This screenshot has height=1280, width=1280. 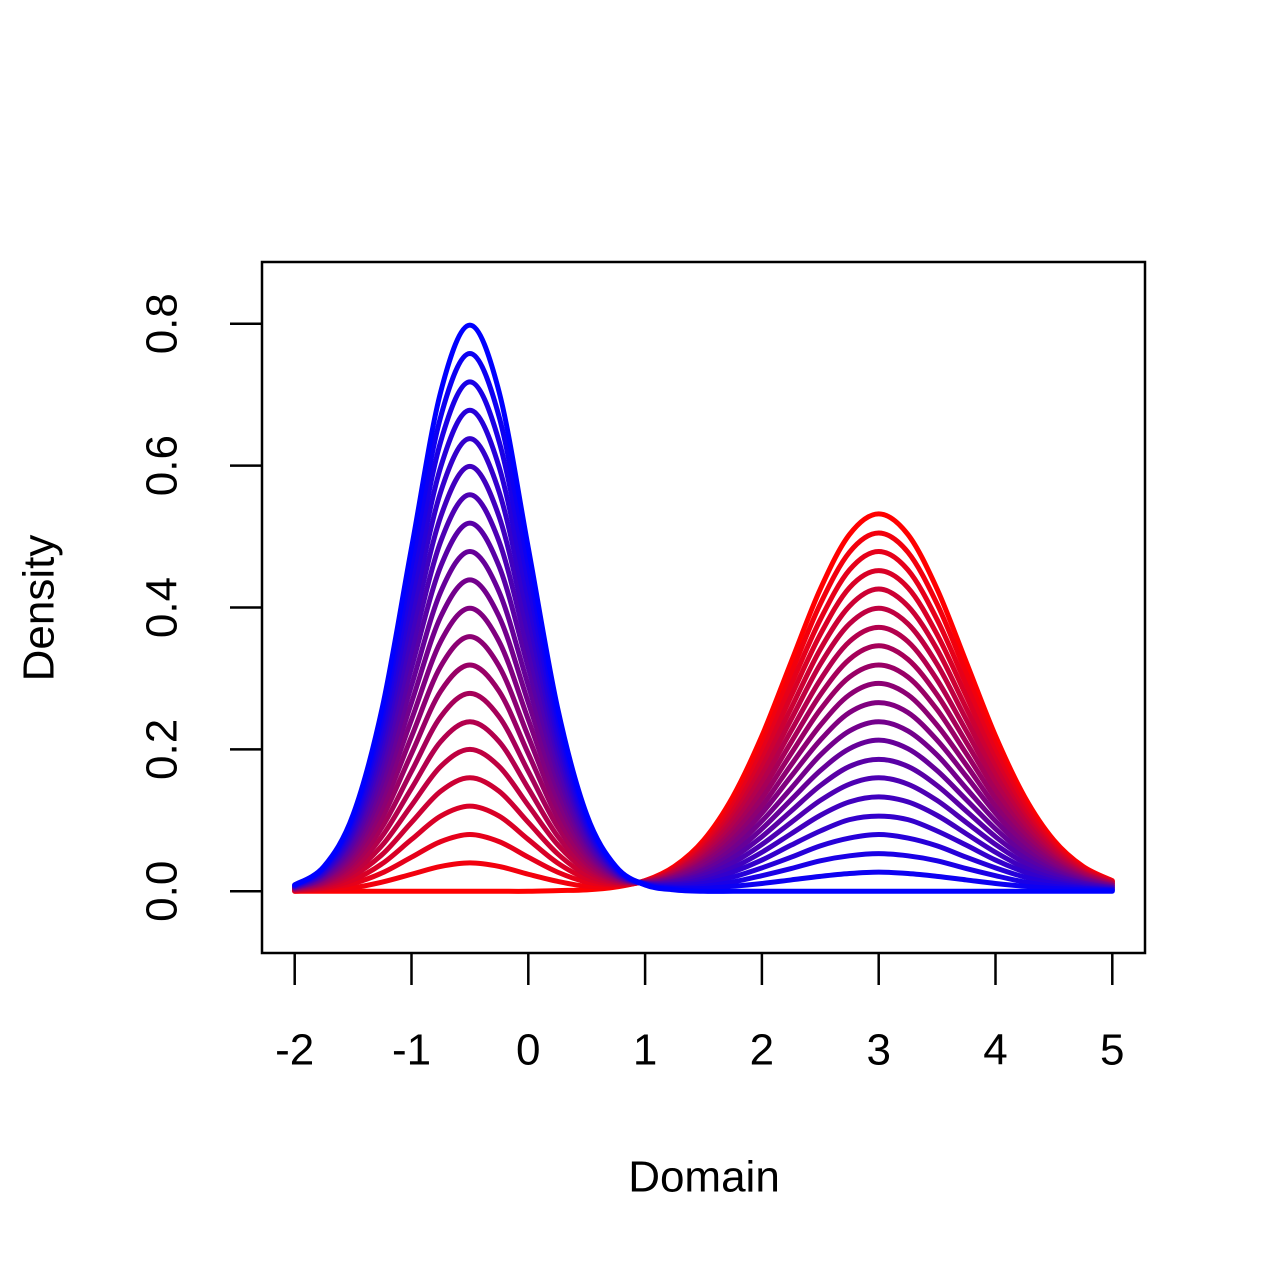 I want to click on x-tick-label: -2, so click(x=294, y=1050).